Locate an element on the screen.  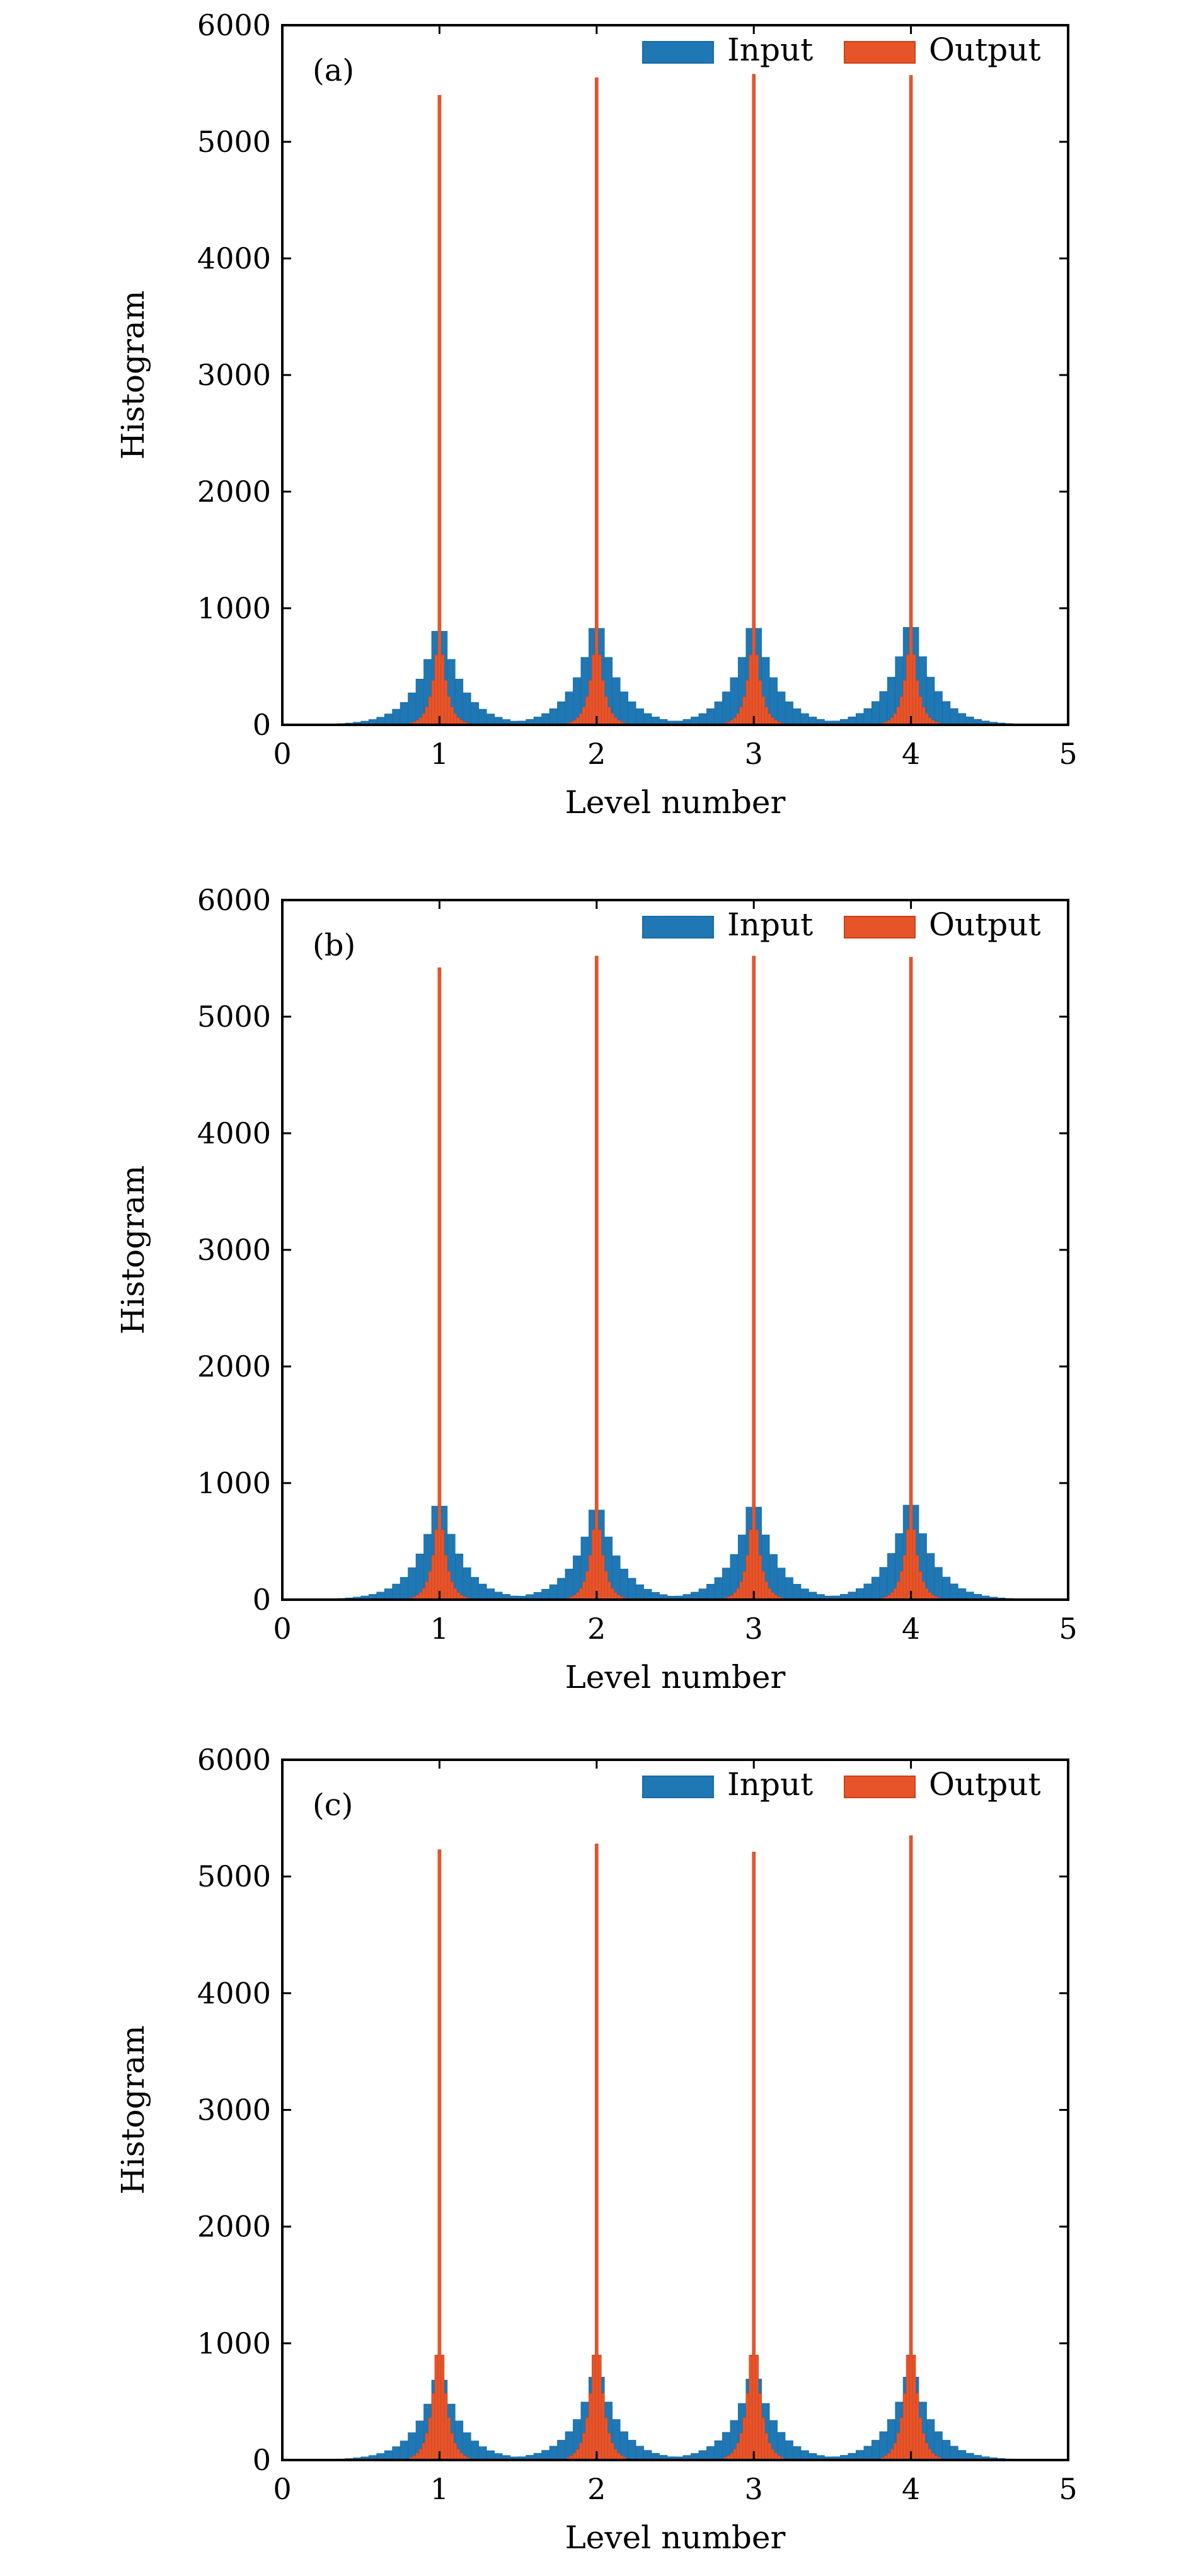
y-tick-label: 5000 is located at coordinates (234, 142).